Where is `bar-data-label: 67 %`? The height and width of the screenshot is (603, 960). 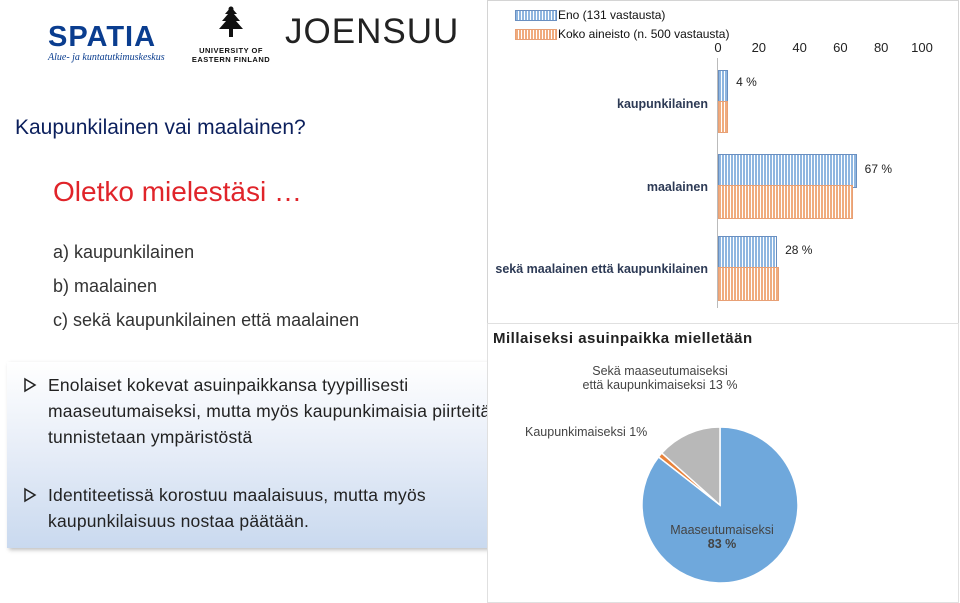 bar-data-label: 67 % is located at coordinates (878, 169).